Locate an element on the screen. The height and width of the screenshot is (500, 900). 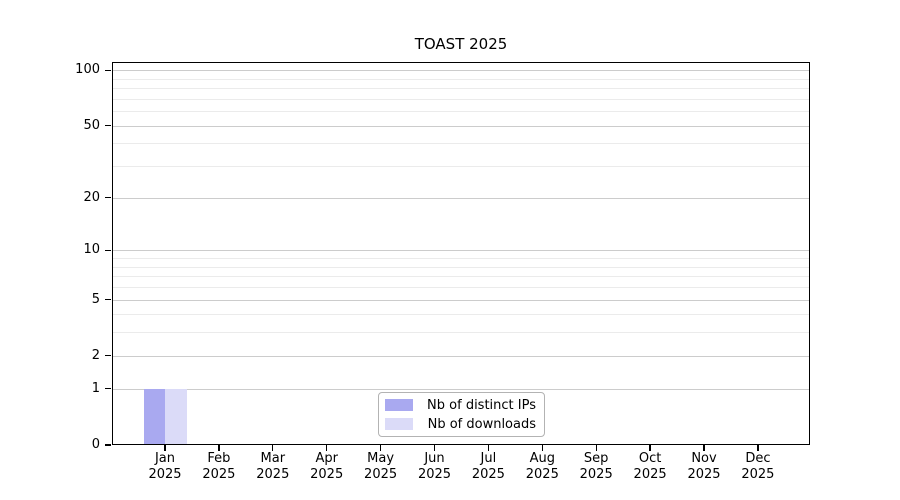
x-tick-label: May 2025 is located at coordinates (381, 467).